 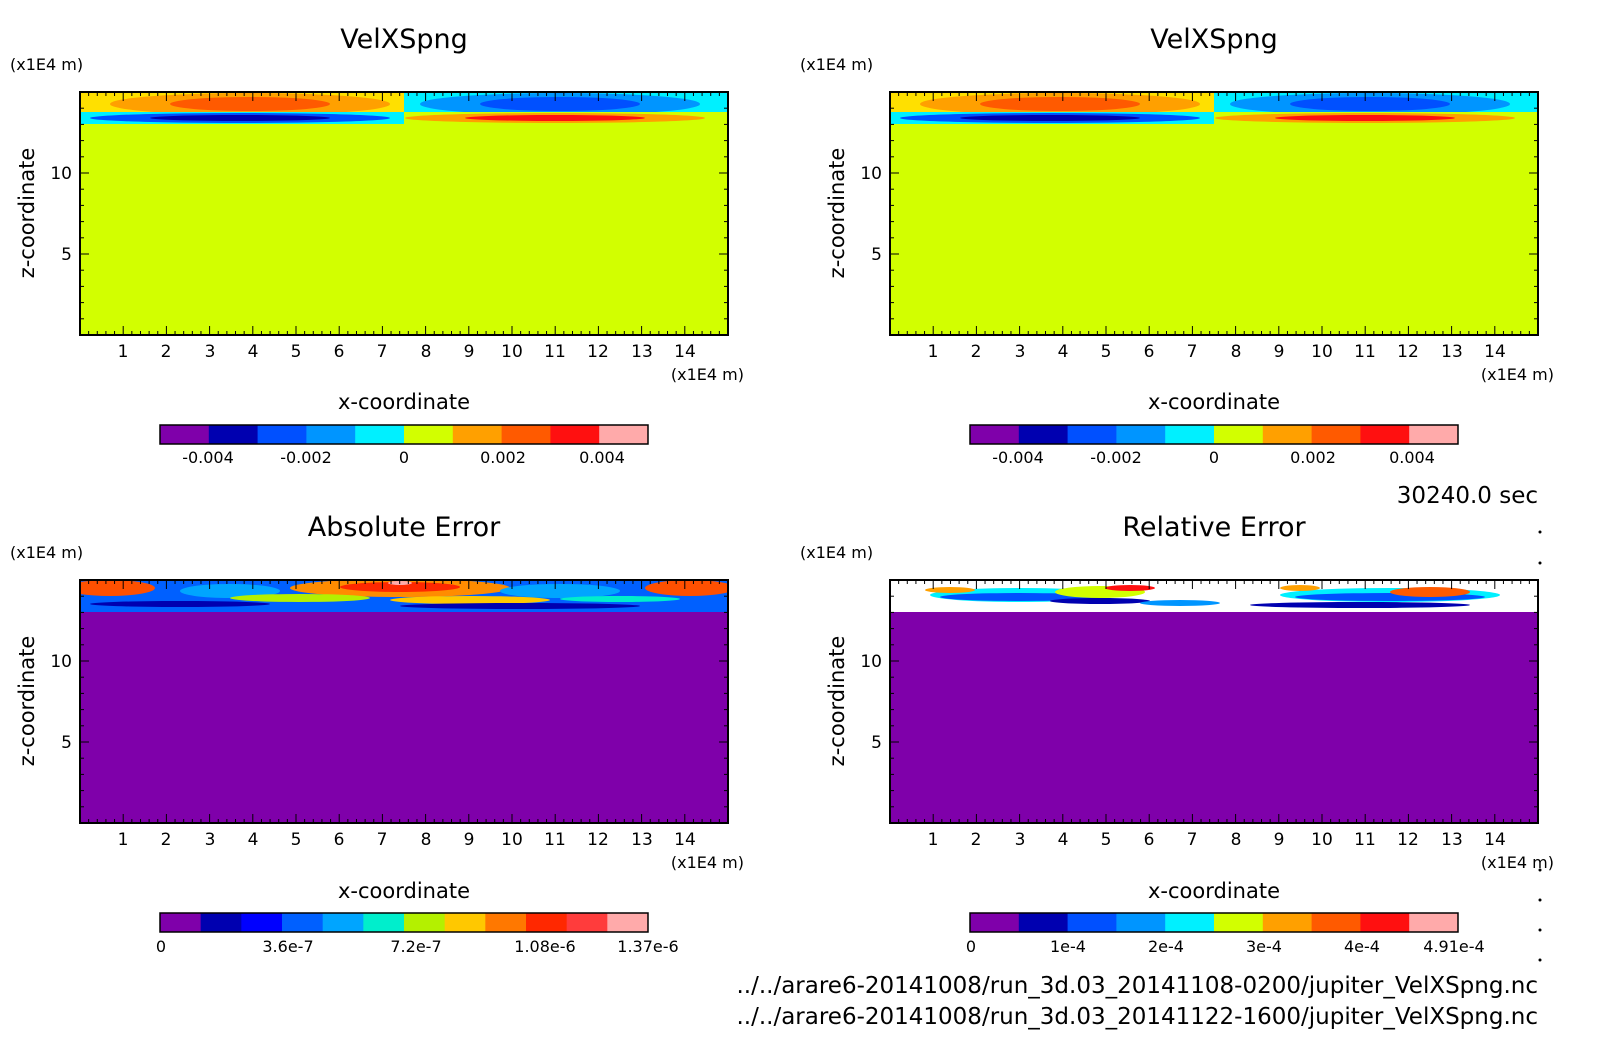 I want to click on chart-title: Absolute Error, so click(x=404, y=527).